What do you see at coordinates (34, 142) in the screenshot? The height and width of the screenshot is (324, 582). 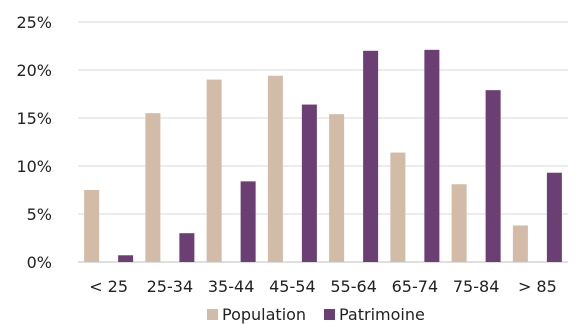 I see `y-axis-ticks: 0% 5% 10% 15% 20% 25%` at bounding box center [34, 142].